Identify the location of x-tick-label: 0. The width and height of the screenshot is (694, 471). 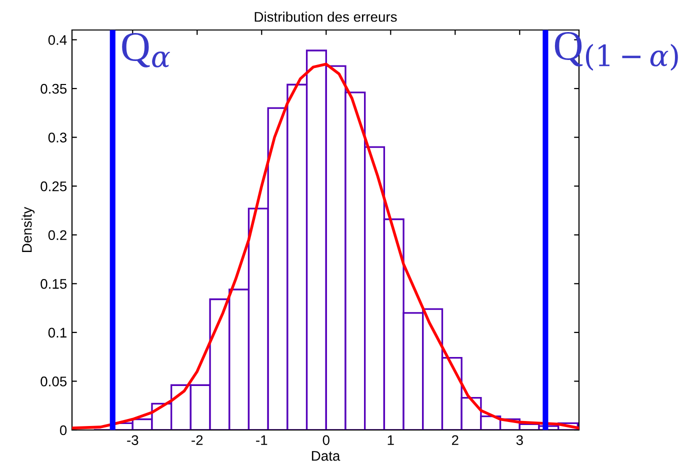
(326, 440).